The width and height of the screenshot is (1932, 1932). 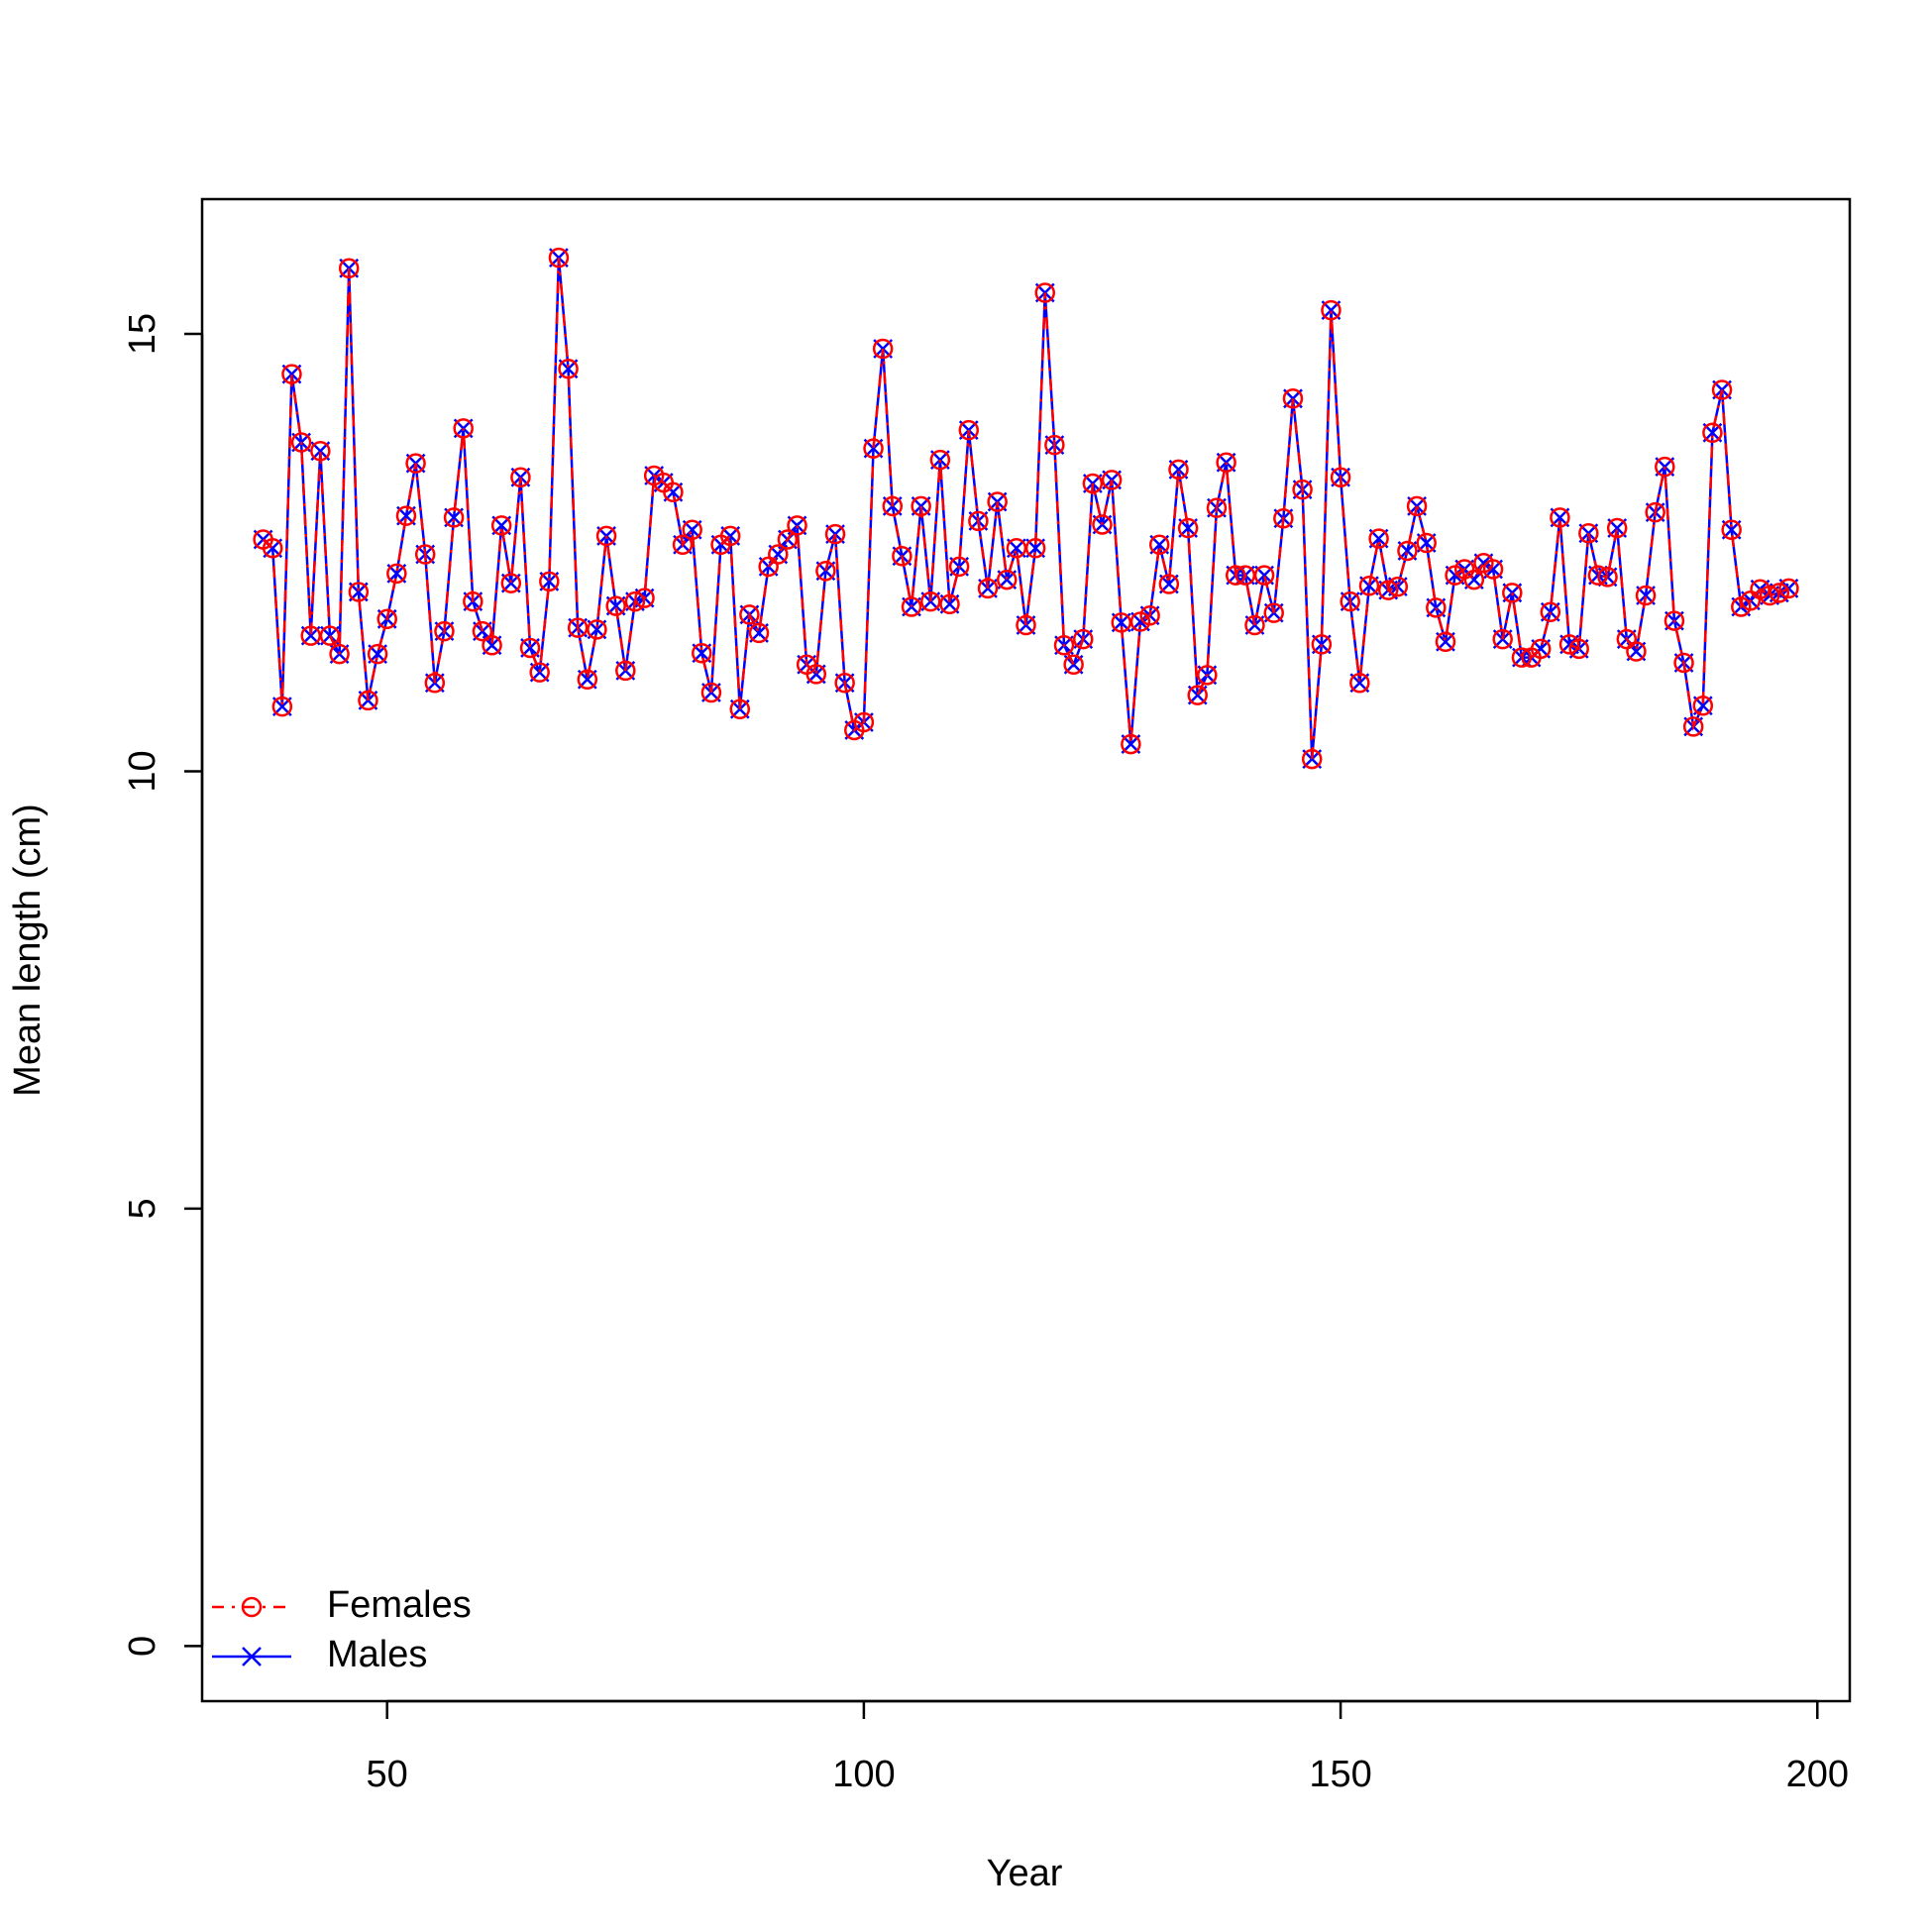 What do you see at coordinates (142, 1208) in the screenshot?
I see `y-tick-label: 5` at bounding box center [142, 1208].